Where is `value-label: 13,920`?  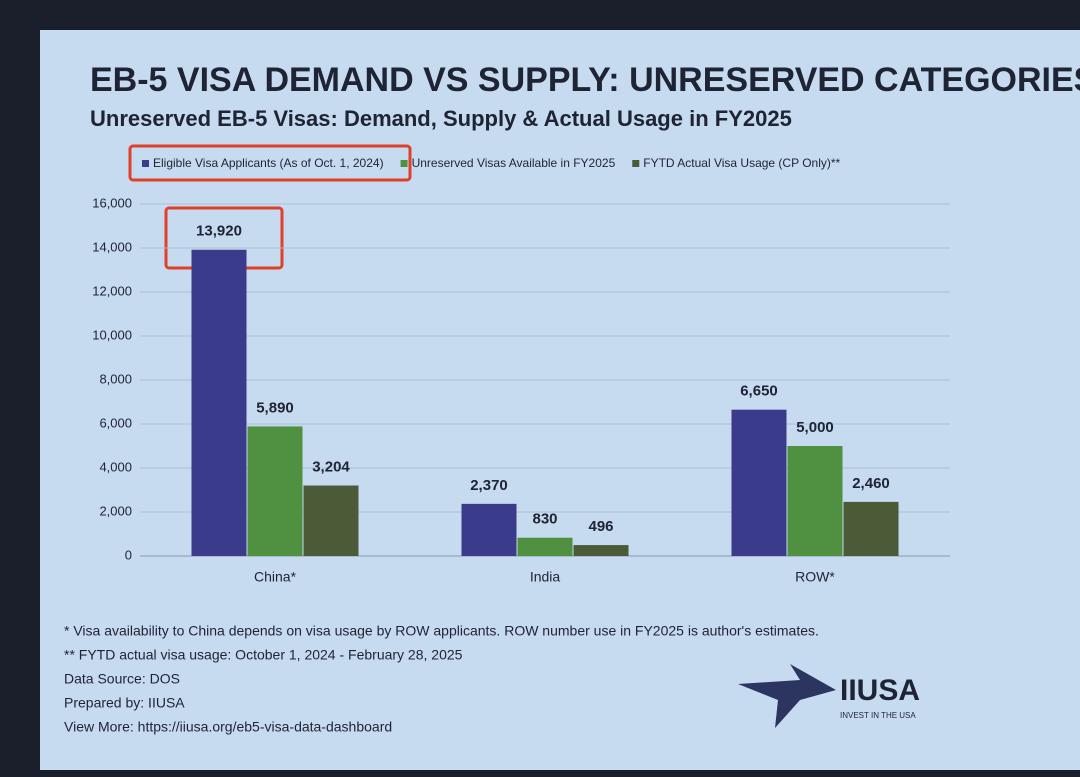 value-label: 13,920 is located at coordinates (219, 231).